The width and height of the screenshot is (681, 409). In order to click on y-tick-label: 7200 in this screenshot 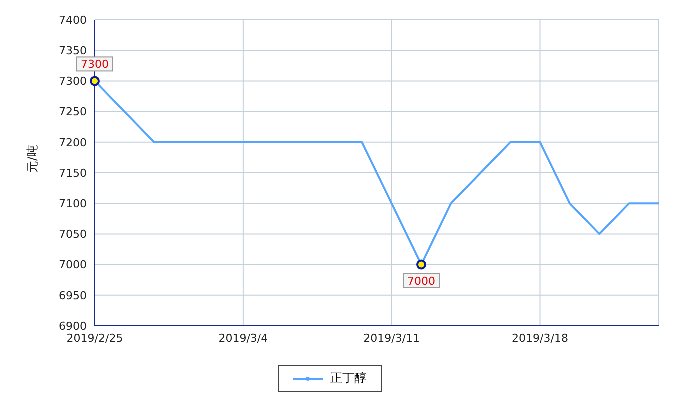, I will do `click(73, 143)`.